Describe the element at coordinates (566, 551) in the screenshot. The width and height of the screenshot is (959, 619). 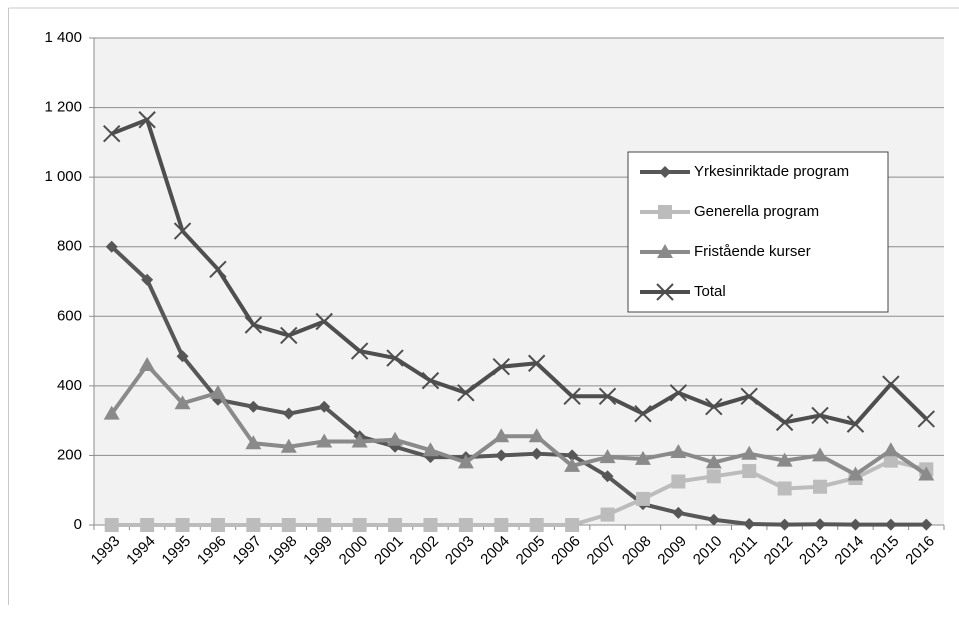
I see `x-tick-label: 2006` at that location.